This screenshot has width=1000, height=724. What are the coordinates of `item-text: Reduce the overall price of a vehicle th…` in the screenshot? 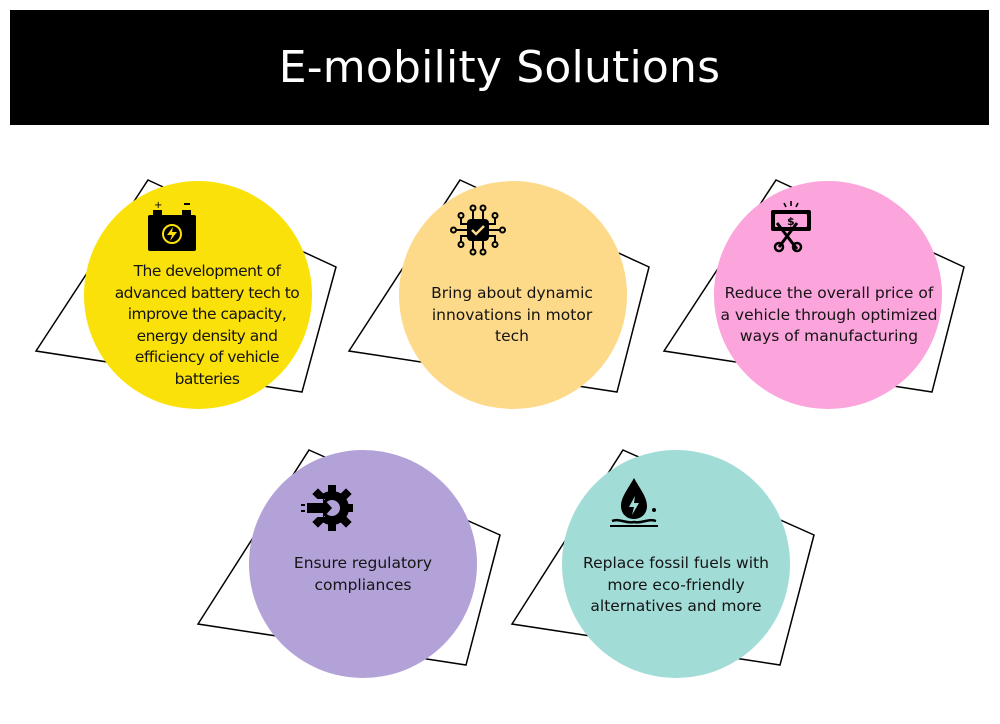 It's located at (829, 314).